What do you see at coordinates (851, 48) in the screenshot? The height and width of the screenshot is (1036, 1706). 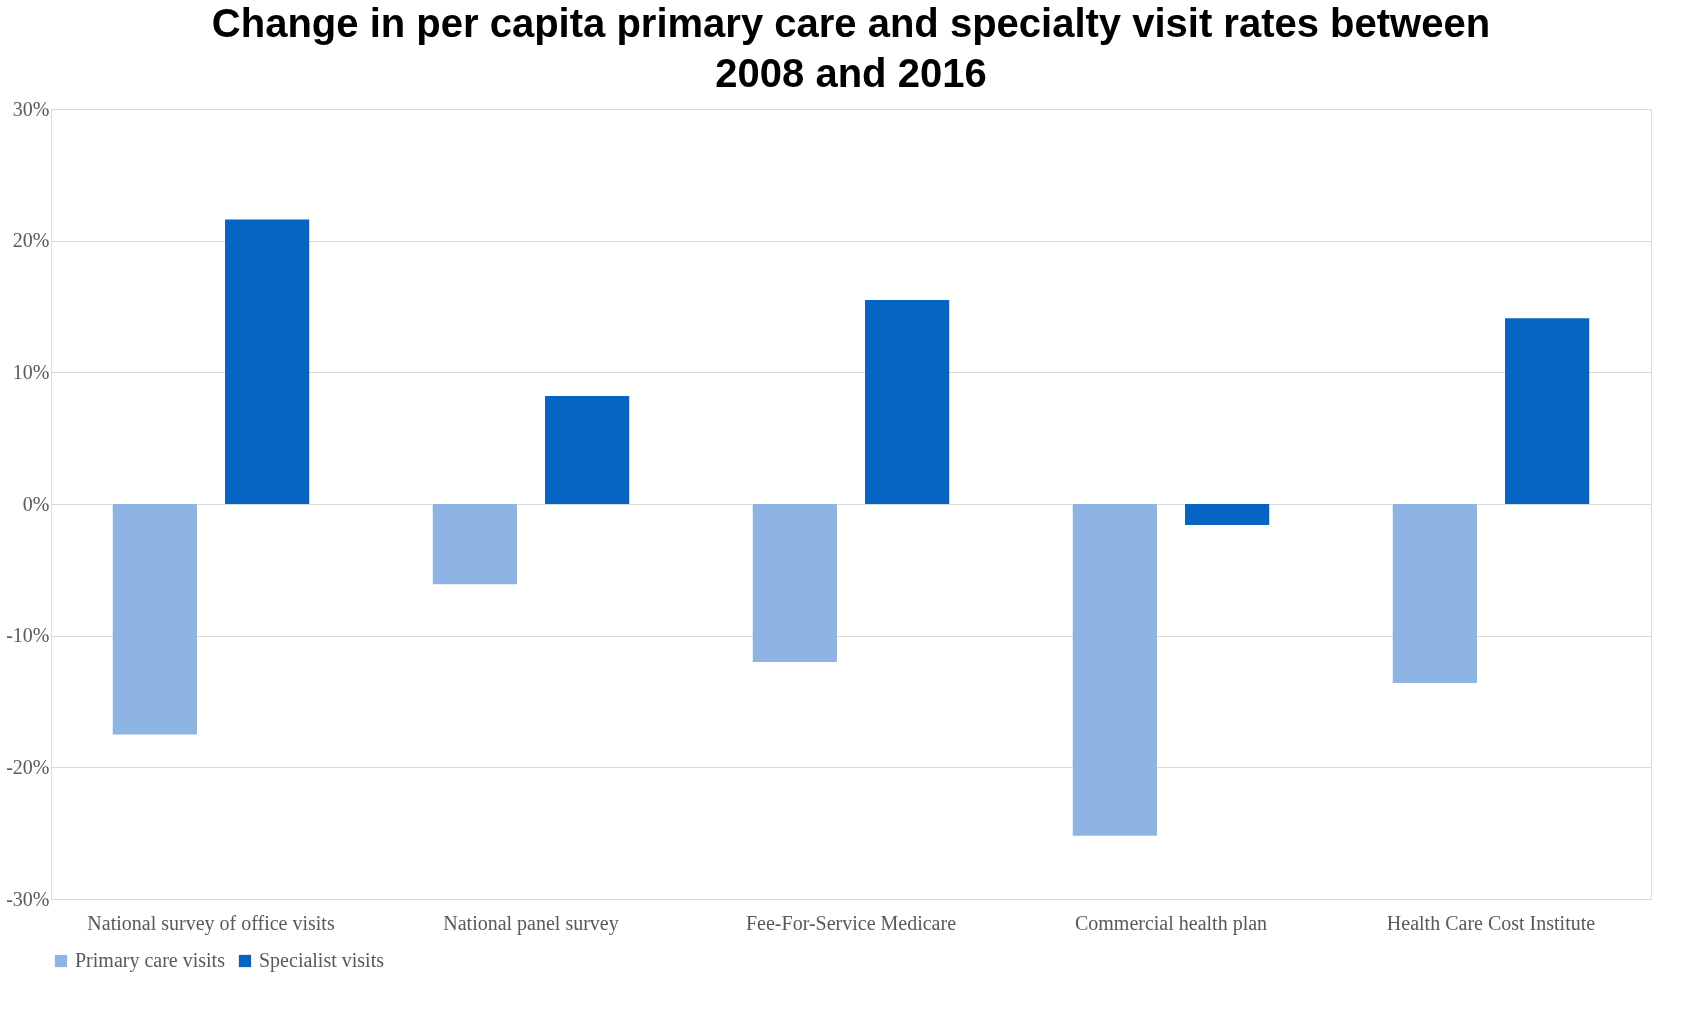 I see `chart-title: Change in per capita primary care and specialty visit rates between 2008 and 2016` at bounding box center [851, 48].